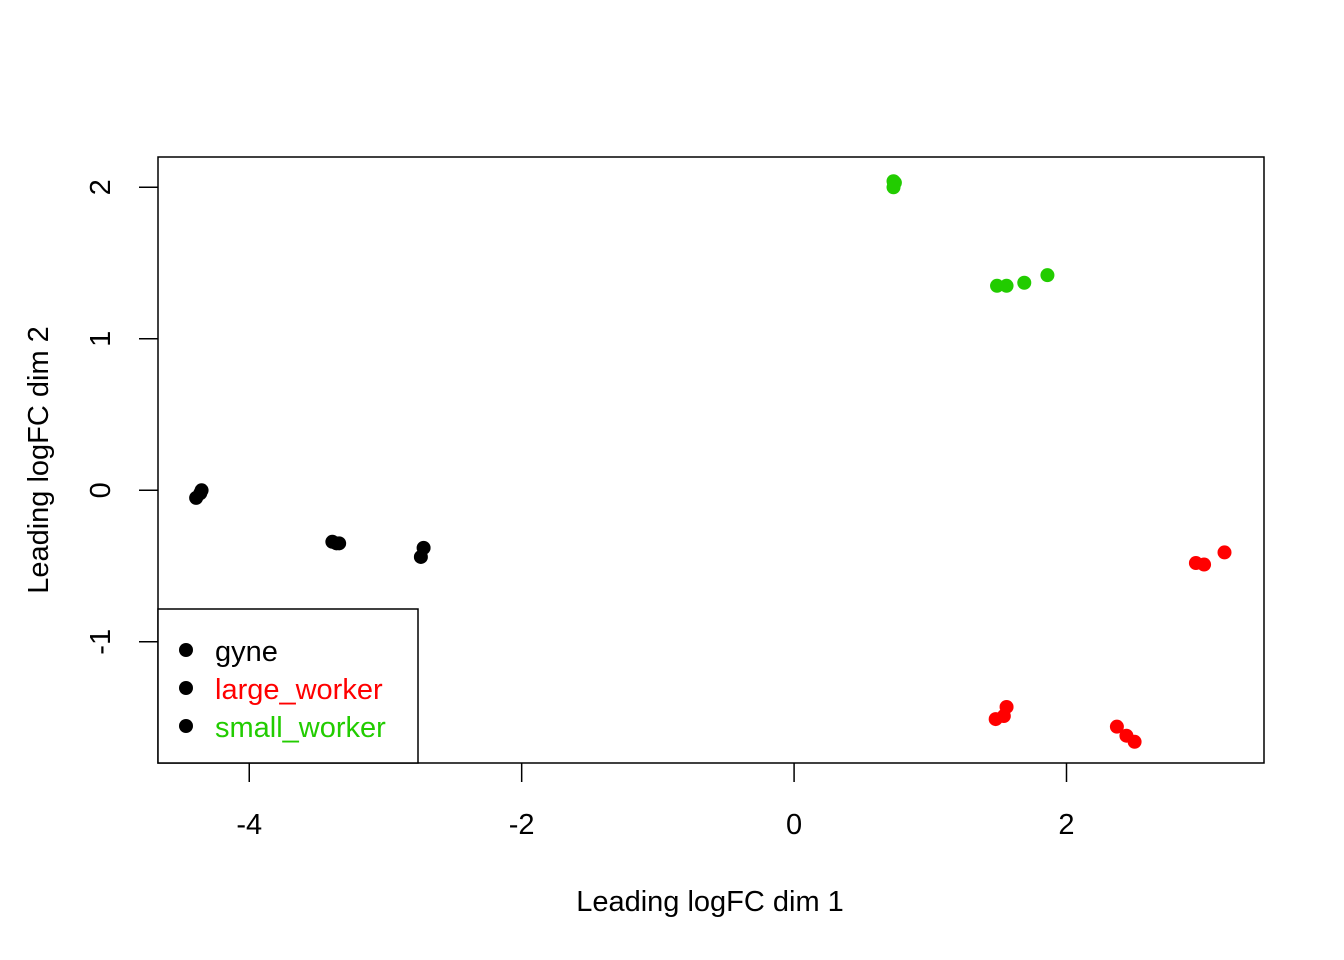  I want to click on x-tick-label: -4, so click(249, 825).